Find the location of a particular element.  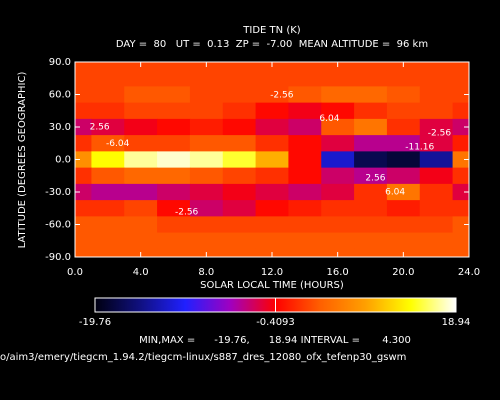

x-tick-label: 4.0 is located at coordinates (141, 272).